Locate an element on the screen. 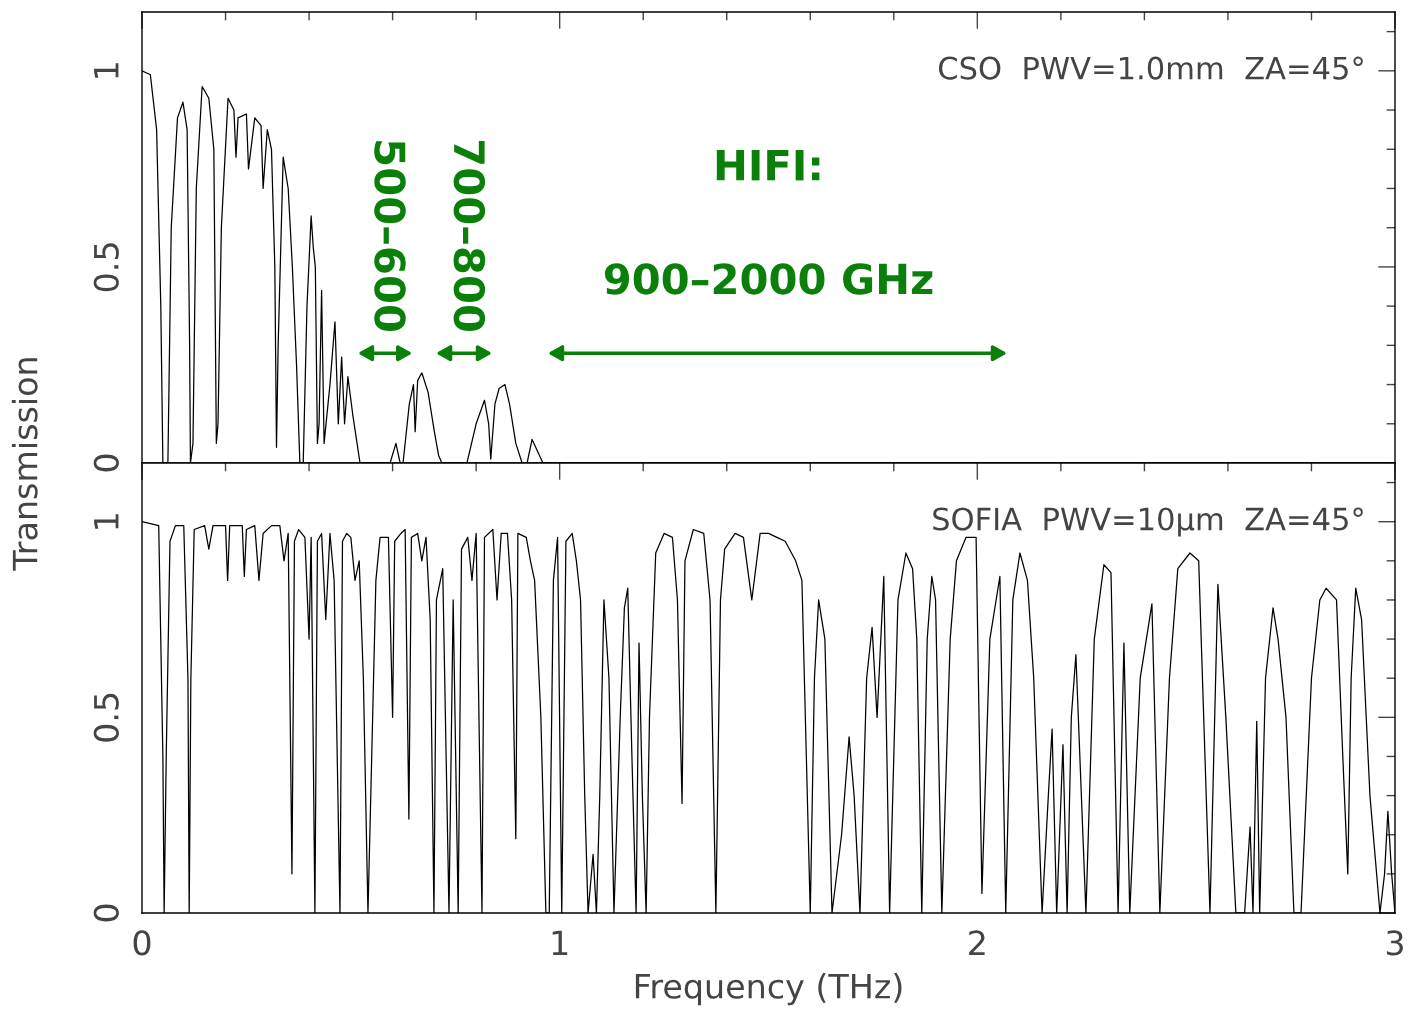 This screenshot has width=1409, height=1027. x-tick-label: 3 is located at coordinates (1394, 943).